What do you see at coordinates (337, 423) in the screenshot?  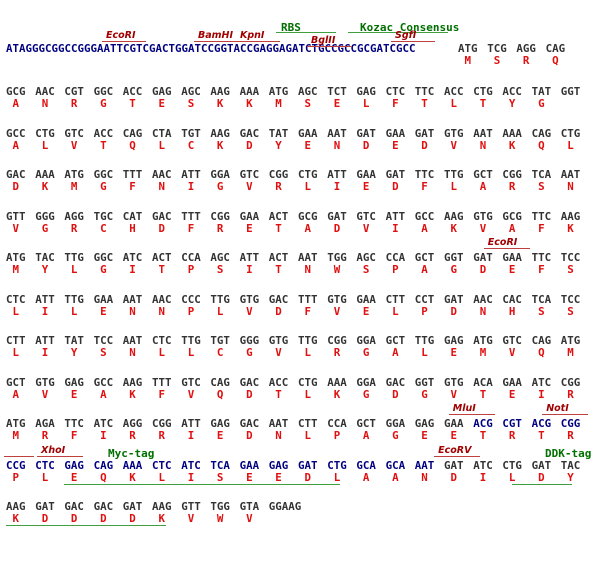 I see `codon: CCA` at bounding box center [337, 423].